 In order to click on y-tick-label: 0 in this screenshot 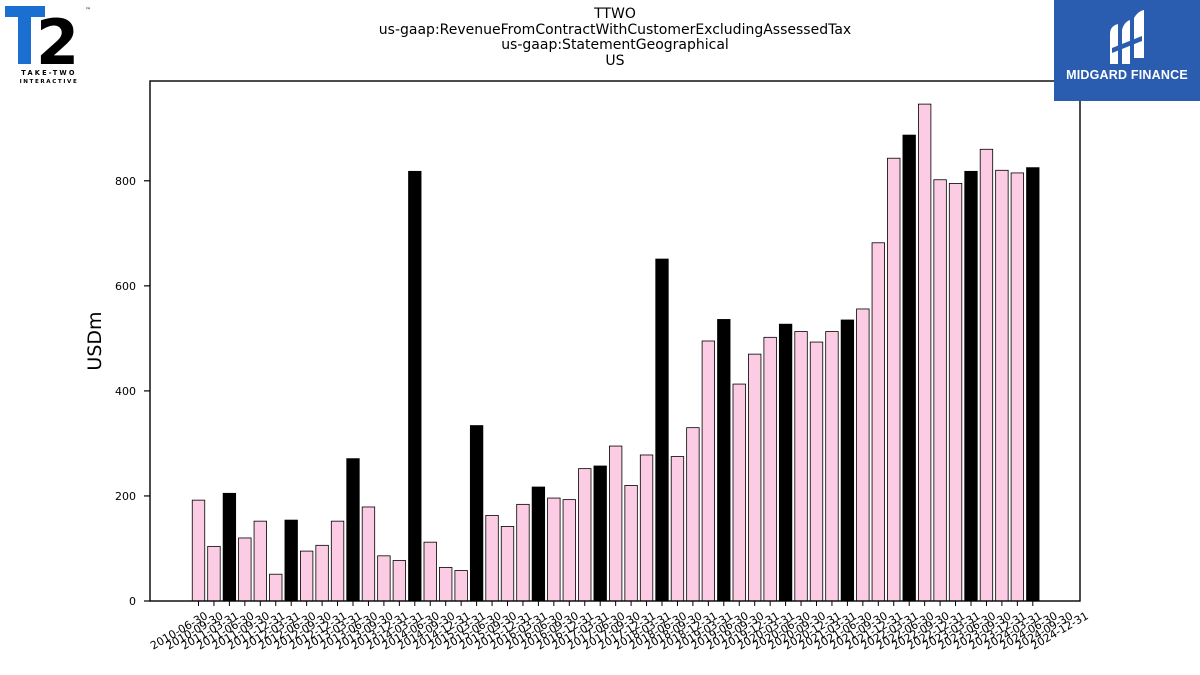, I will do `click(132, 601)`.